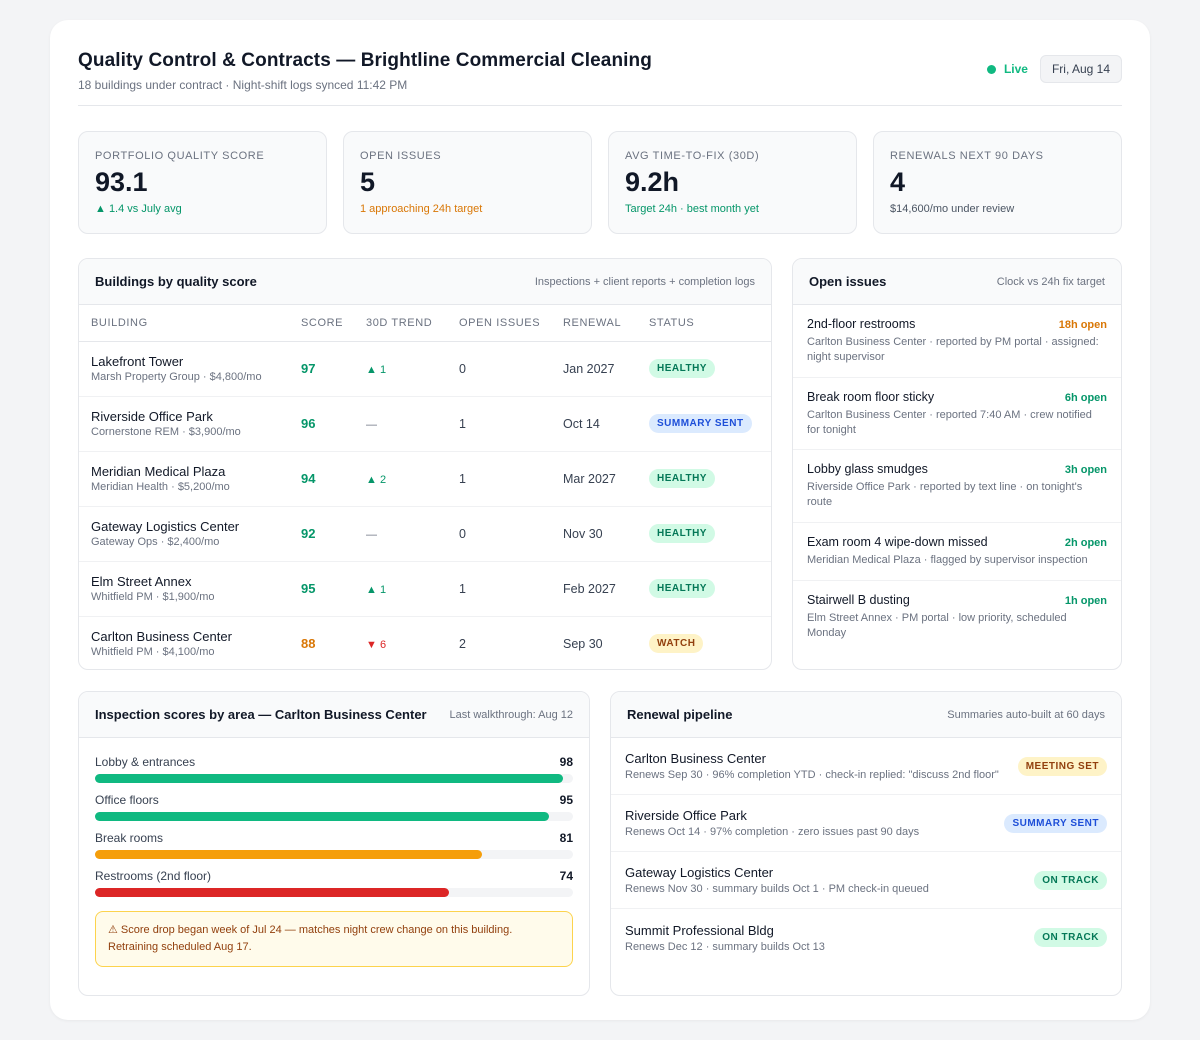  What do you see at coordinates (190, 323) in the screenshot?
I see `column-header: Building` at bounding box center [190, 323].